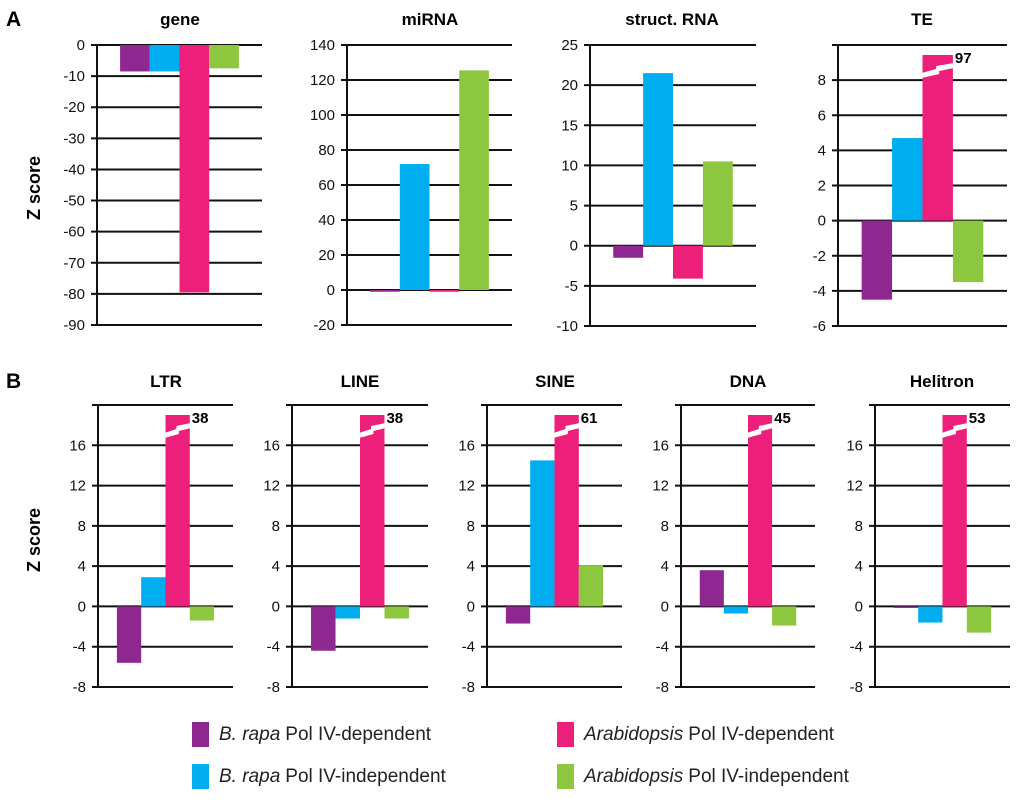  I want to click on y-tick-label: 5, so click(574, 206).